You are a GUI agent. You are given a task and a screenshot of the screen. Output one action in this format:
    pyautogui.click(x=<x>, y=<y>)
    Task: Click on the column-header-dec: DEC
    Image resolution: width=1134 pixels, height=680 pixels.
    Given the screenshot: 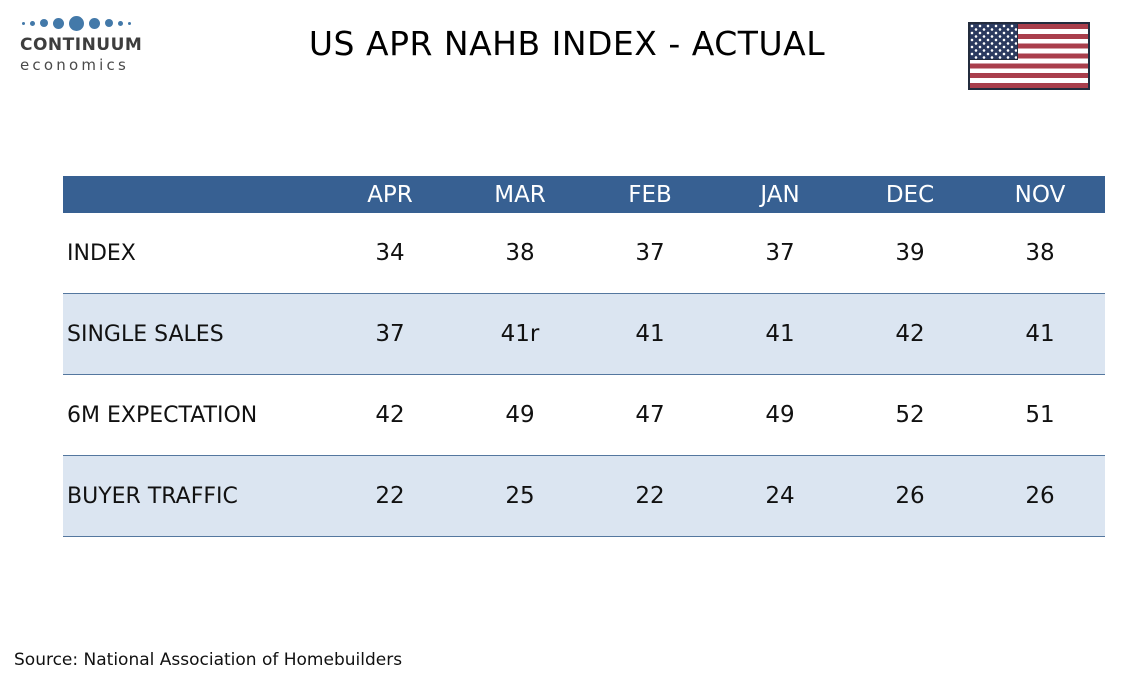 What is the action you would take?
    pyautogui.click(x=910, y=194)
    